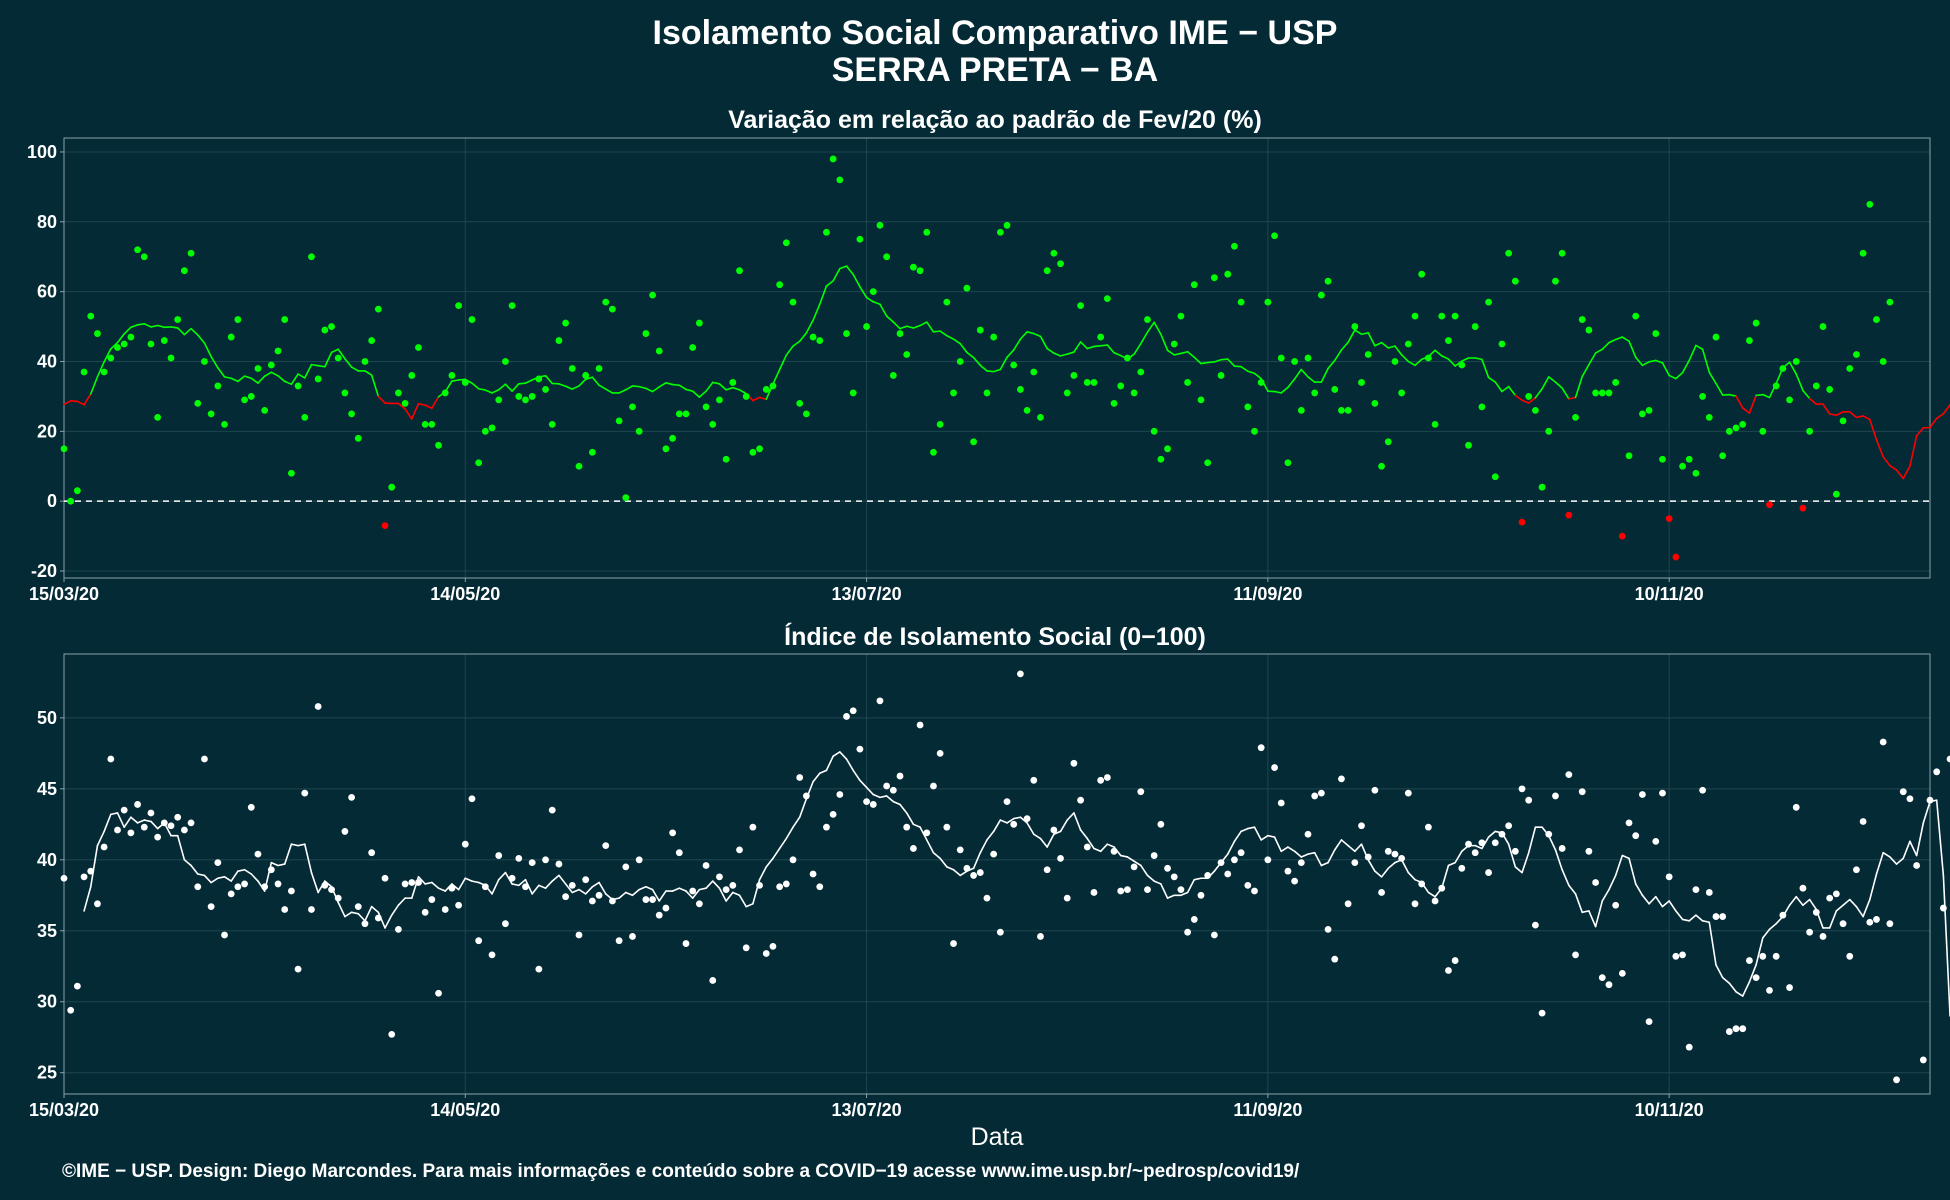 The width and height of the screenshot is (1950, 1200). I want to click on x-tick-label: 13/07/20, so click(867, 594).